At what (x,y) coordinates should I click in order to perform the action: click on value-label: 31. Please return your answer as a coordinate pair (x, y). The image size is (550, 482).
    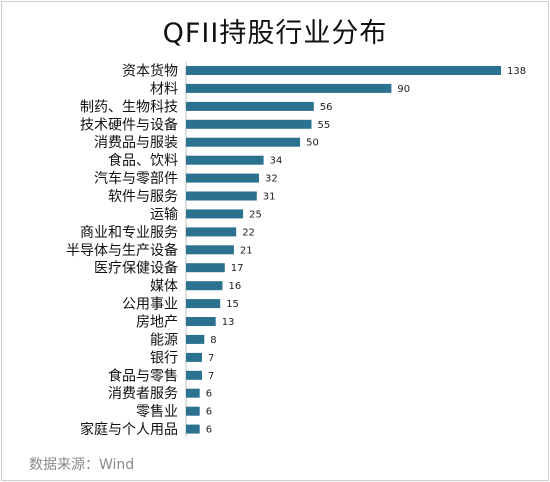
    Looking at the image, I should click on (269, 197).